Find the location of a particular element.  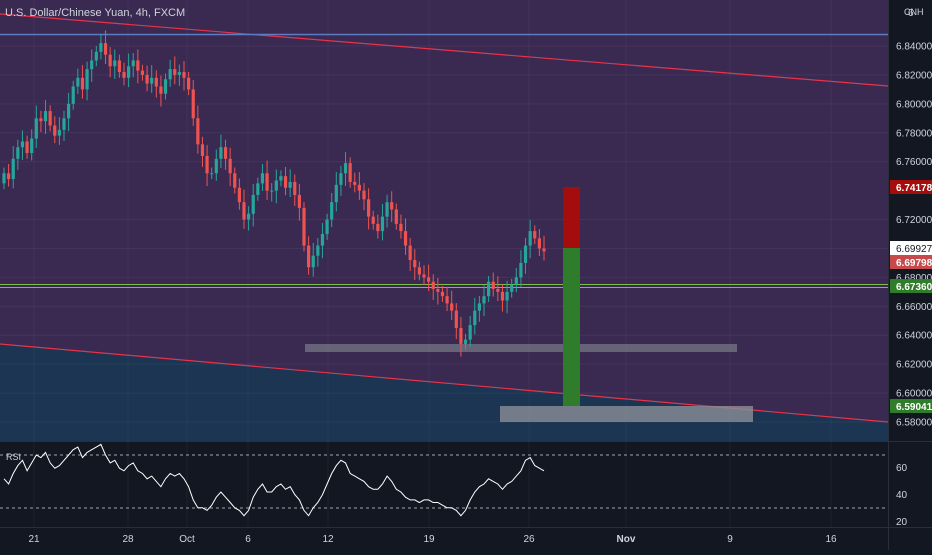

take-profit-bar is located at coordinates (571, 327).